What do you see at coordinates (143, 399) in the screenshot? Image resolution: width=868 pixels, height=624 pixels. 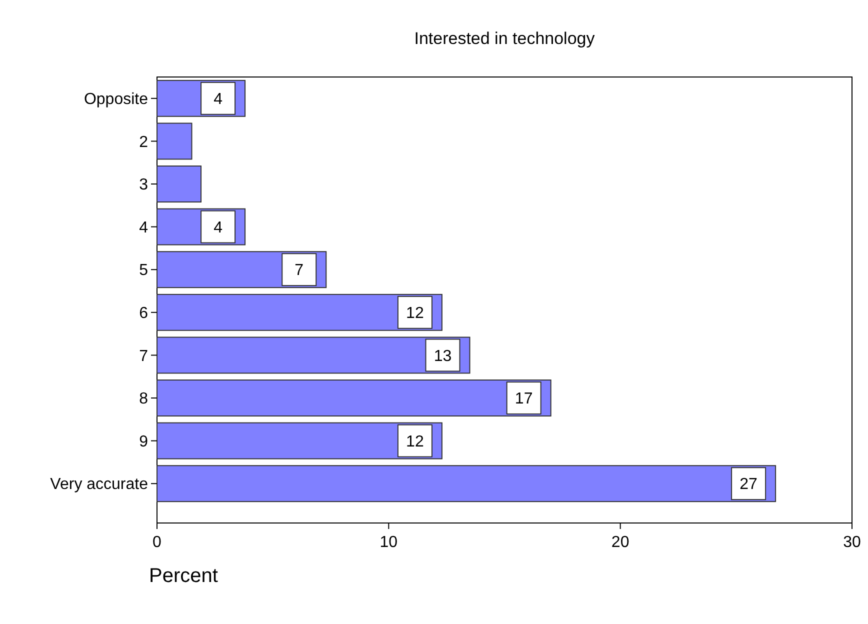 I see `y-tick-label: 8` at bounding box center [143, 399].